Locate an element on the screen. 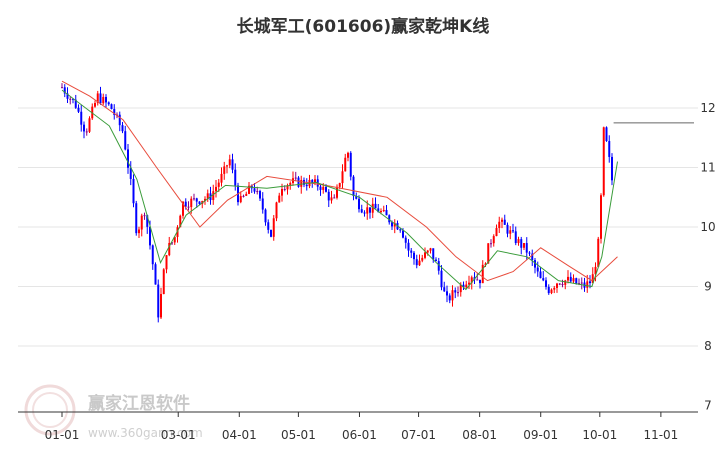 Image resolution: width=726 pixels, height=450 pixels. chart-title: 长城军工(601606)赢家乾坤K线 is located at coordinates (363, 27).